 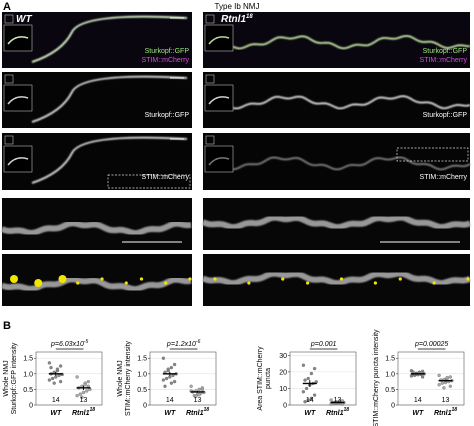 I want to click on genotype-label-superscript: 18, so click(x=249, y=17).